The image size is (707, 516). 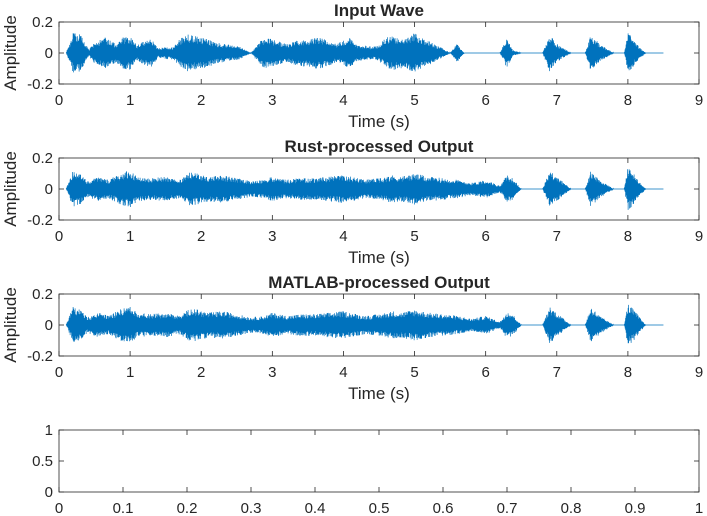 What do you see at coordinates (507, 508) in the screenshot?
I see `x-tick-label: 0.7` at bounding box center [507, 508].